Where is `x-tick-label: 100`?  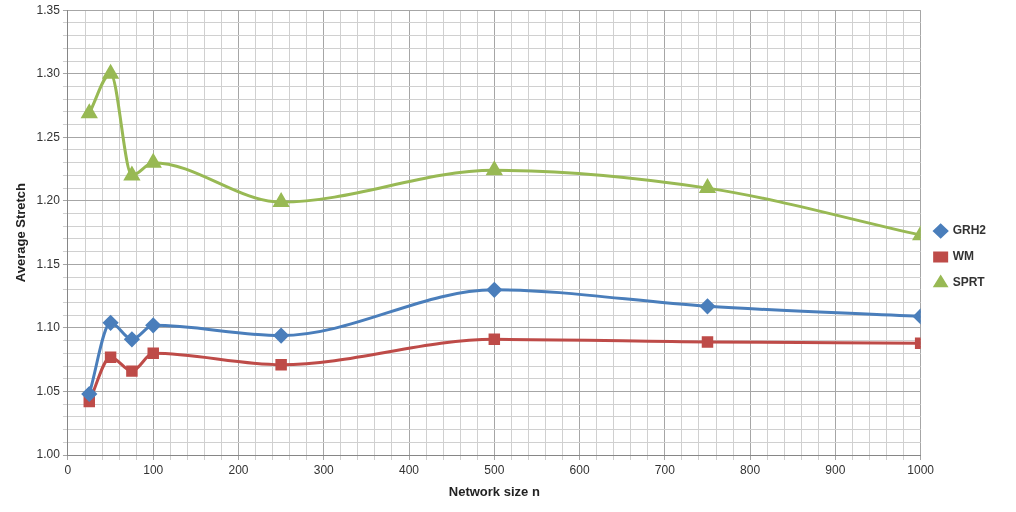 x-tick-label: 100 is located at coordinates (153, 469).